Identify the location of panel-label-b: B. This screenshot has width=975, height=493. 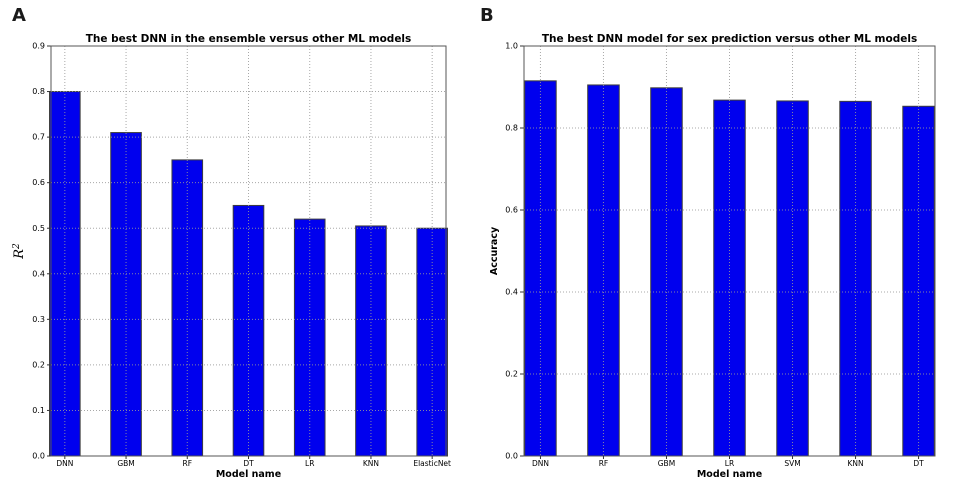
(487, 15).